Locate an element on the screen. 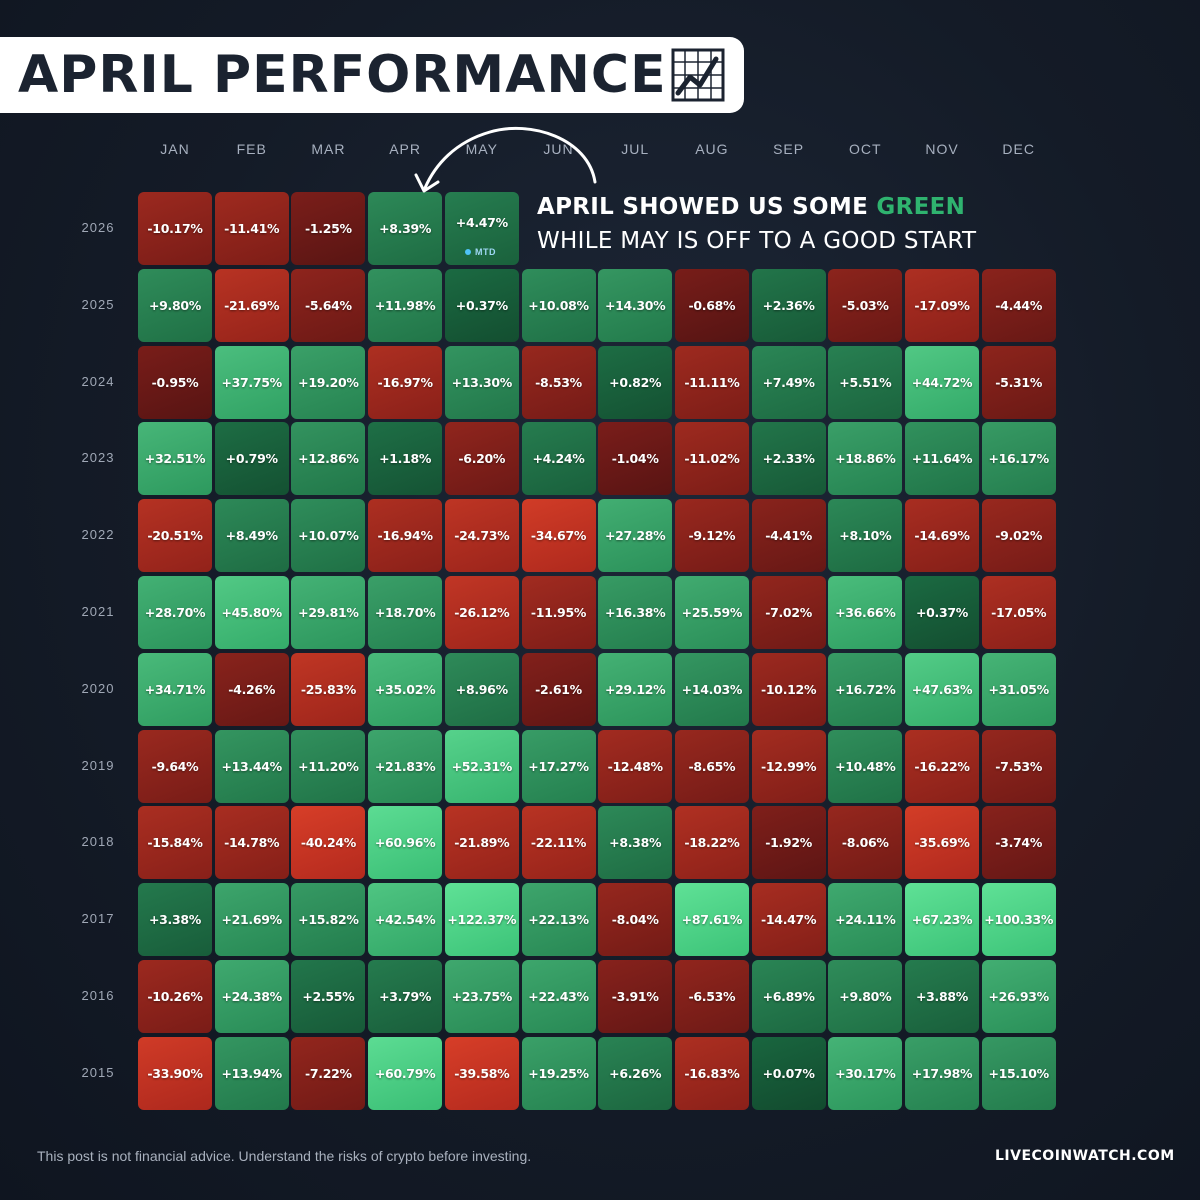  cell-value-label: +67.23% is located at coordinates (942, 920).